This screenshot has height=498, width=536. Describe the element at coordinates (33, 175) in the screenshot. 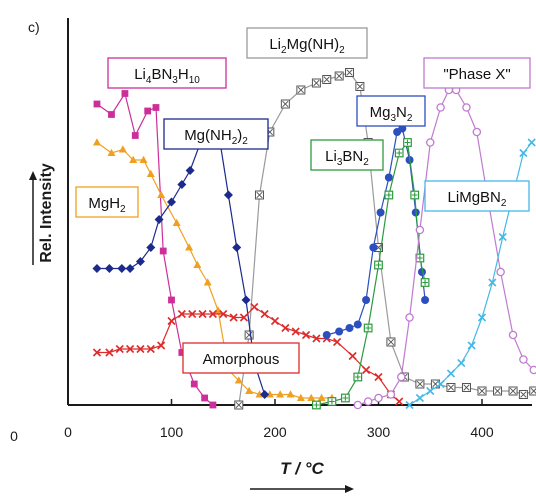

I see `y-axis-arrowhead` at that location.